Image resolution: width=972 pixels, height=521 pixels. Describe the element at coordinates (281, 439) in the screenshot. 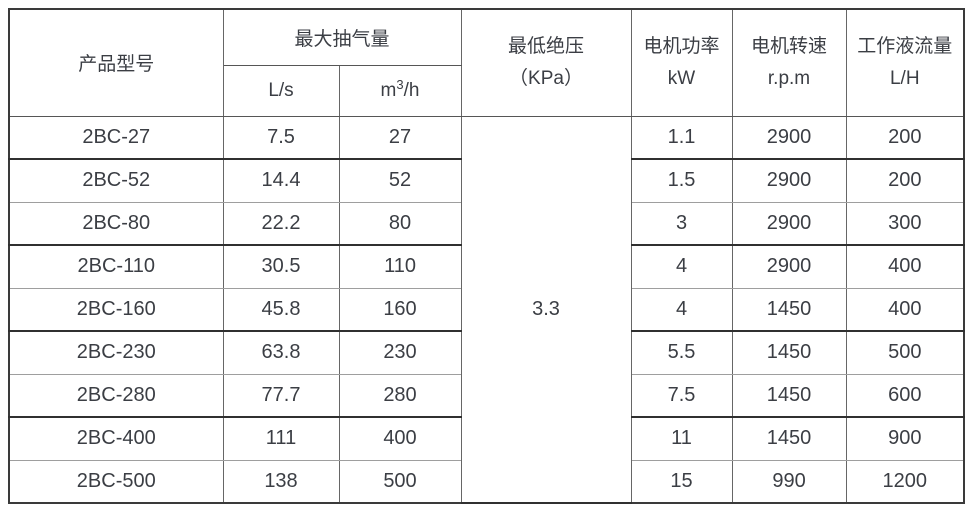

I see `ls-cell: 111` at that location.